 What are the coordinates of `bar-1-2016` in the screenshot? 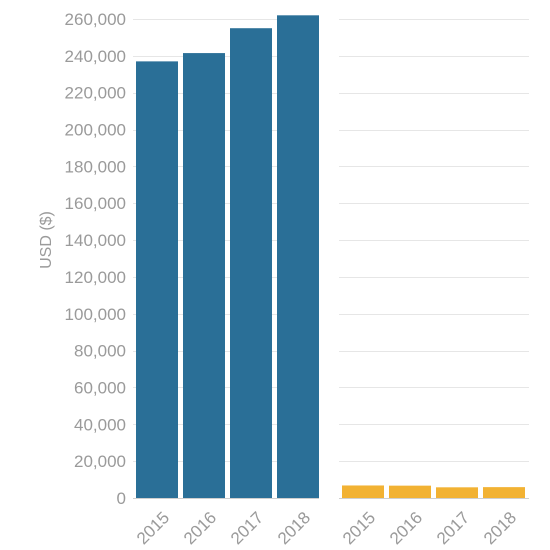 It's located at (410, 491).